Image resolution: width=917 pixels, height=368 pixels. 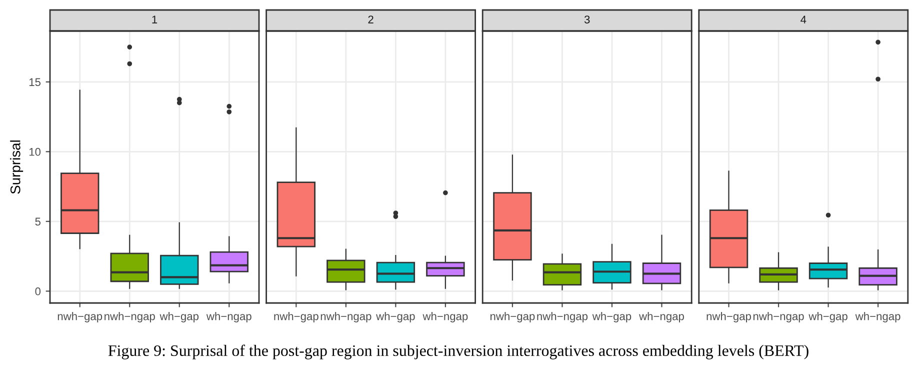 I want to click on caption: Figure 9: Surprisal of the post-gap region in subject-inversion interrogatives across embedding levels (BERT), so click(x=458, y=352).